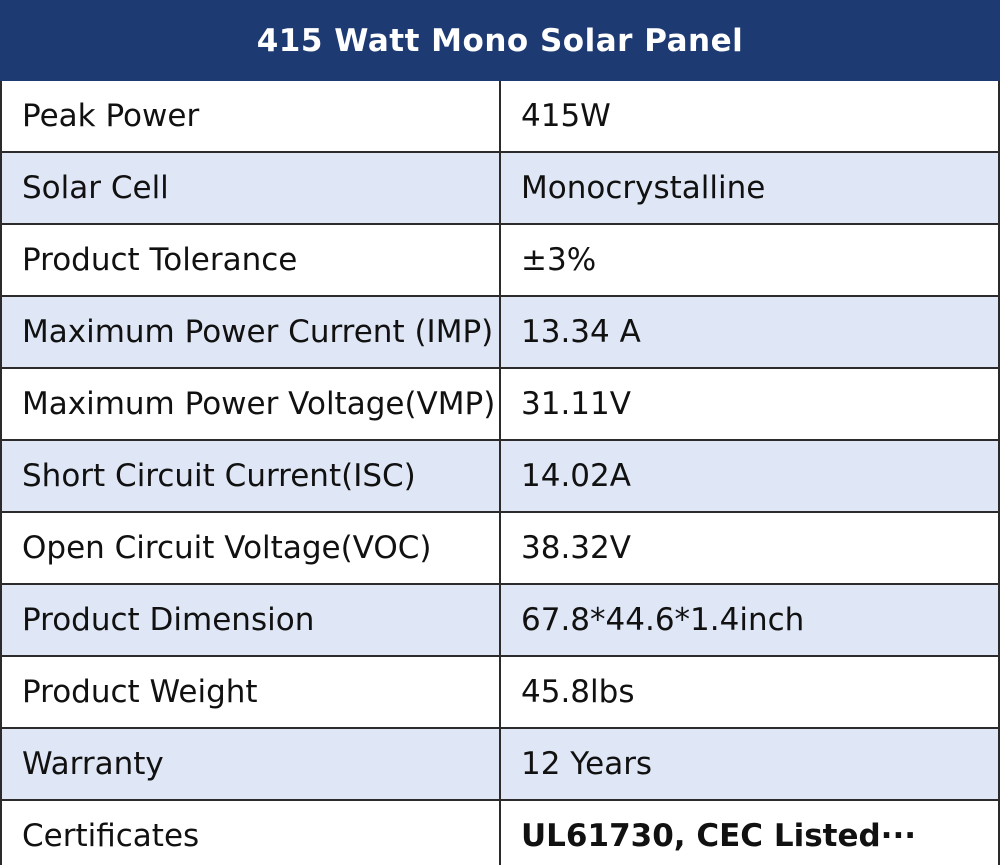 The height and width of the screenshot is (865, 1000). Describe the element at coordinates (250, 692) in the screenshot. I see `spec-label: Product Weight` at that location.